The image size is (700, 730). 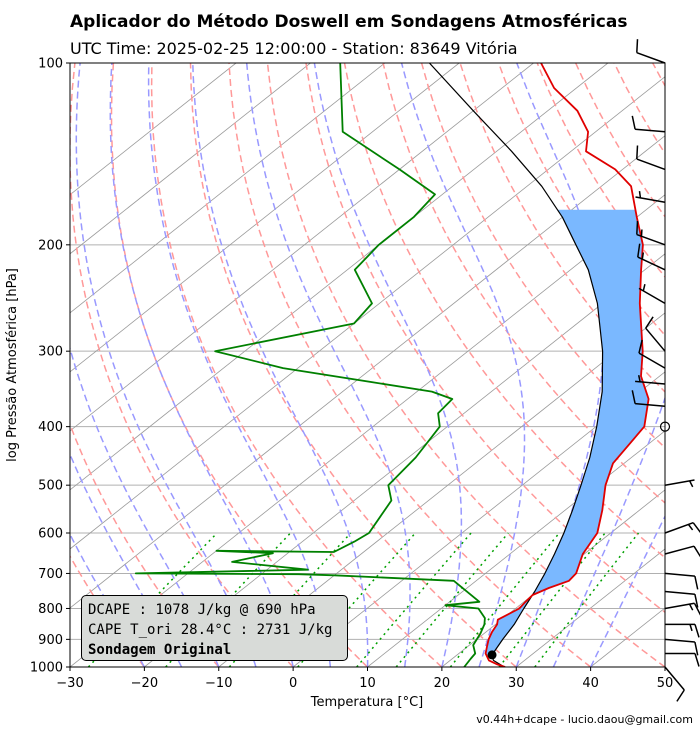 What do you see at coordinates (46, 668) in the screenshot?
I see `y-tick-label: 1000` at bounding box center [46, 668].